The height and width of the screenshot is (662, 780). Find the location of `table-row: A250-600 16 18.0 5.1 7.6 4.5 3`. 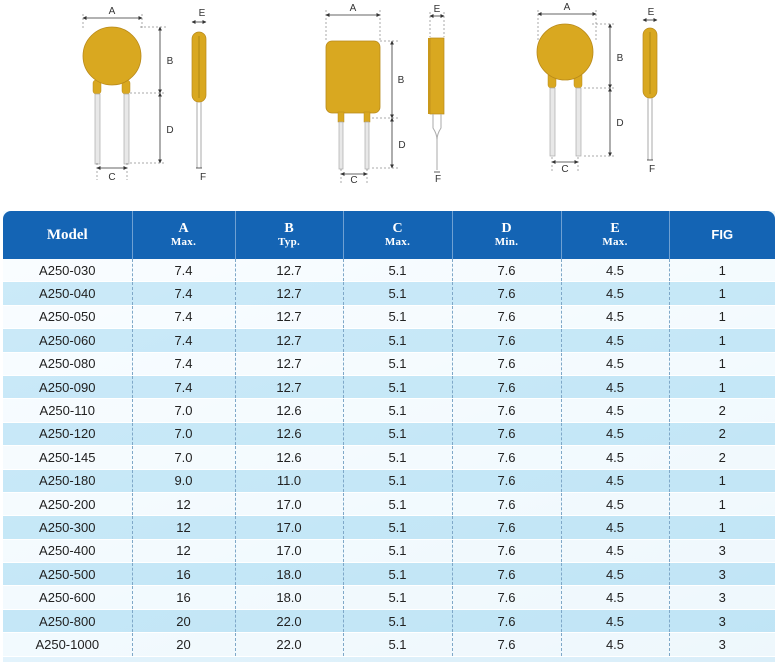

table-row: A250-600 16 18.0 5.1 7.6 4.5 3 is located at coordinates (389, 597).